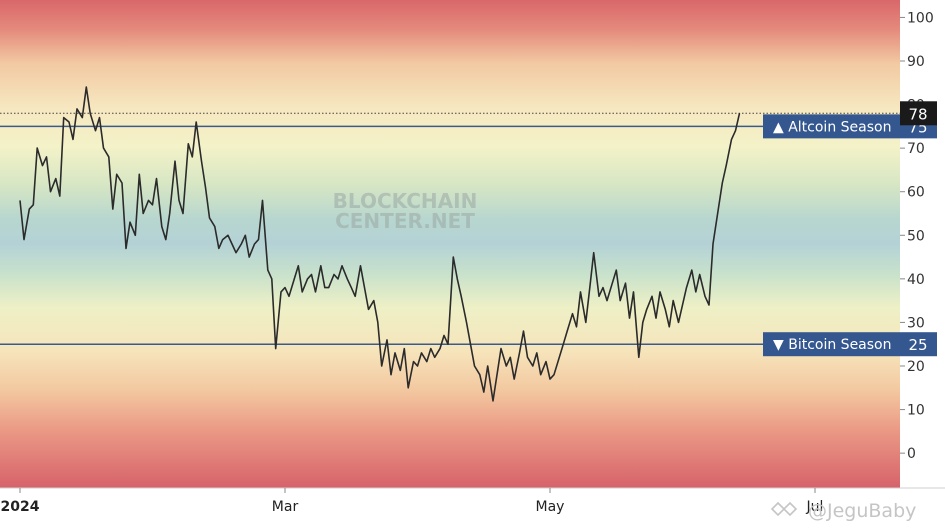 Image resolution: width=945 pixels, height=531 pixels. I want to click on threshold-value-badge, so click(918, 344).